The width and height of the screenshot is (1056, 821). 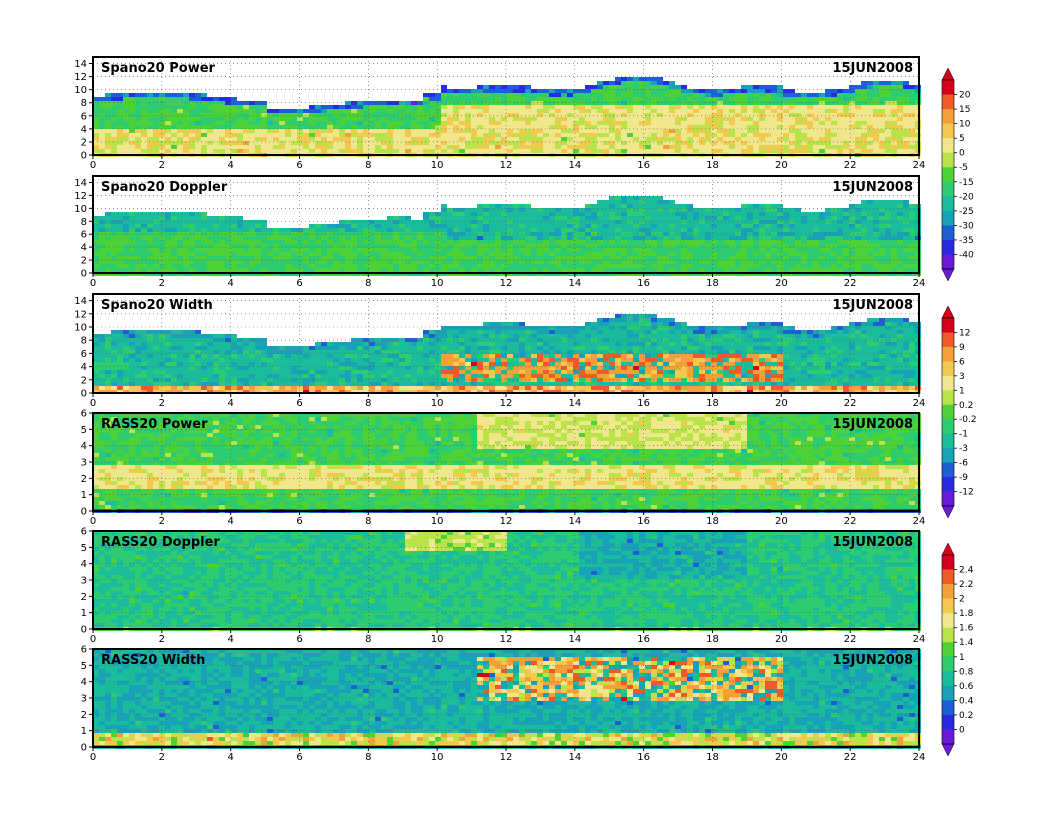 What do you see at coordinates (966, 255) in the screenshot?
I see `colorbar-label: -40` at bounding box center [966, 255].